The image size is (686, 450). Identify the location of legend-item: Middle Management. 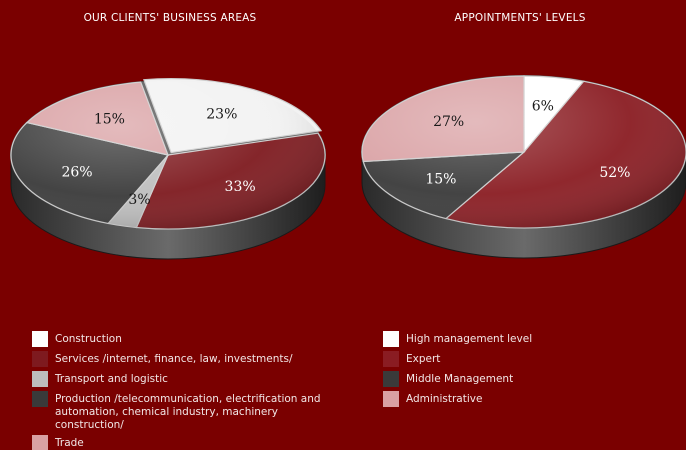
(523, 379).